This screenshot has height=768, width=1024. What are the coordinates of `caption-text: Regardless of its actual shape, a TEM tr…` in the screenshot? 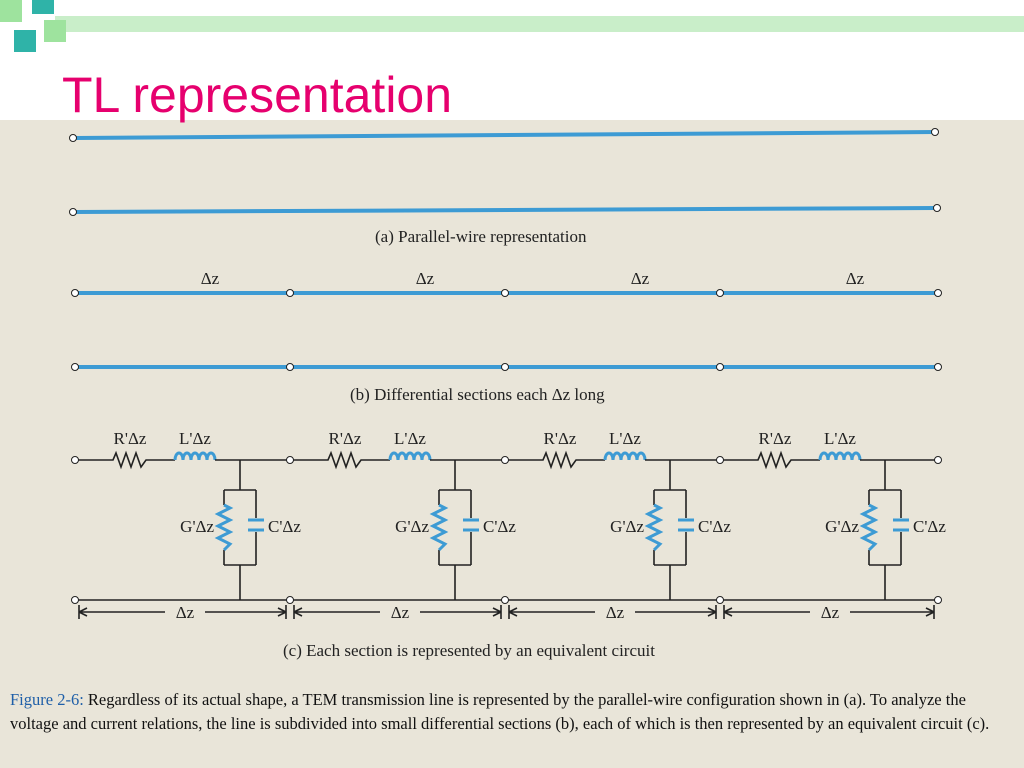 It's located at (500, 711).